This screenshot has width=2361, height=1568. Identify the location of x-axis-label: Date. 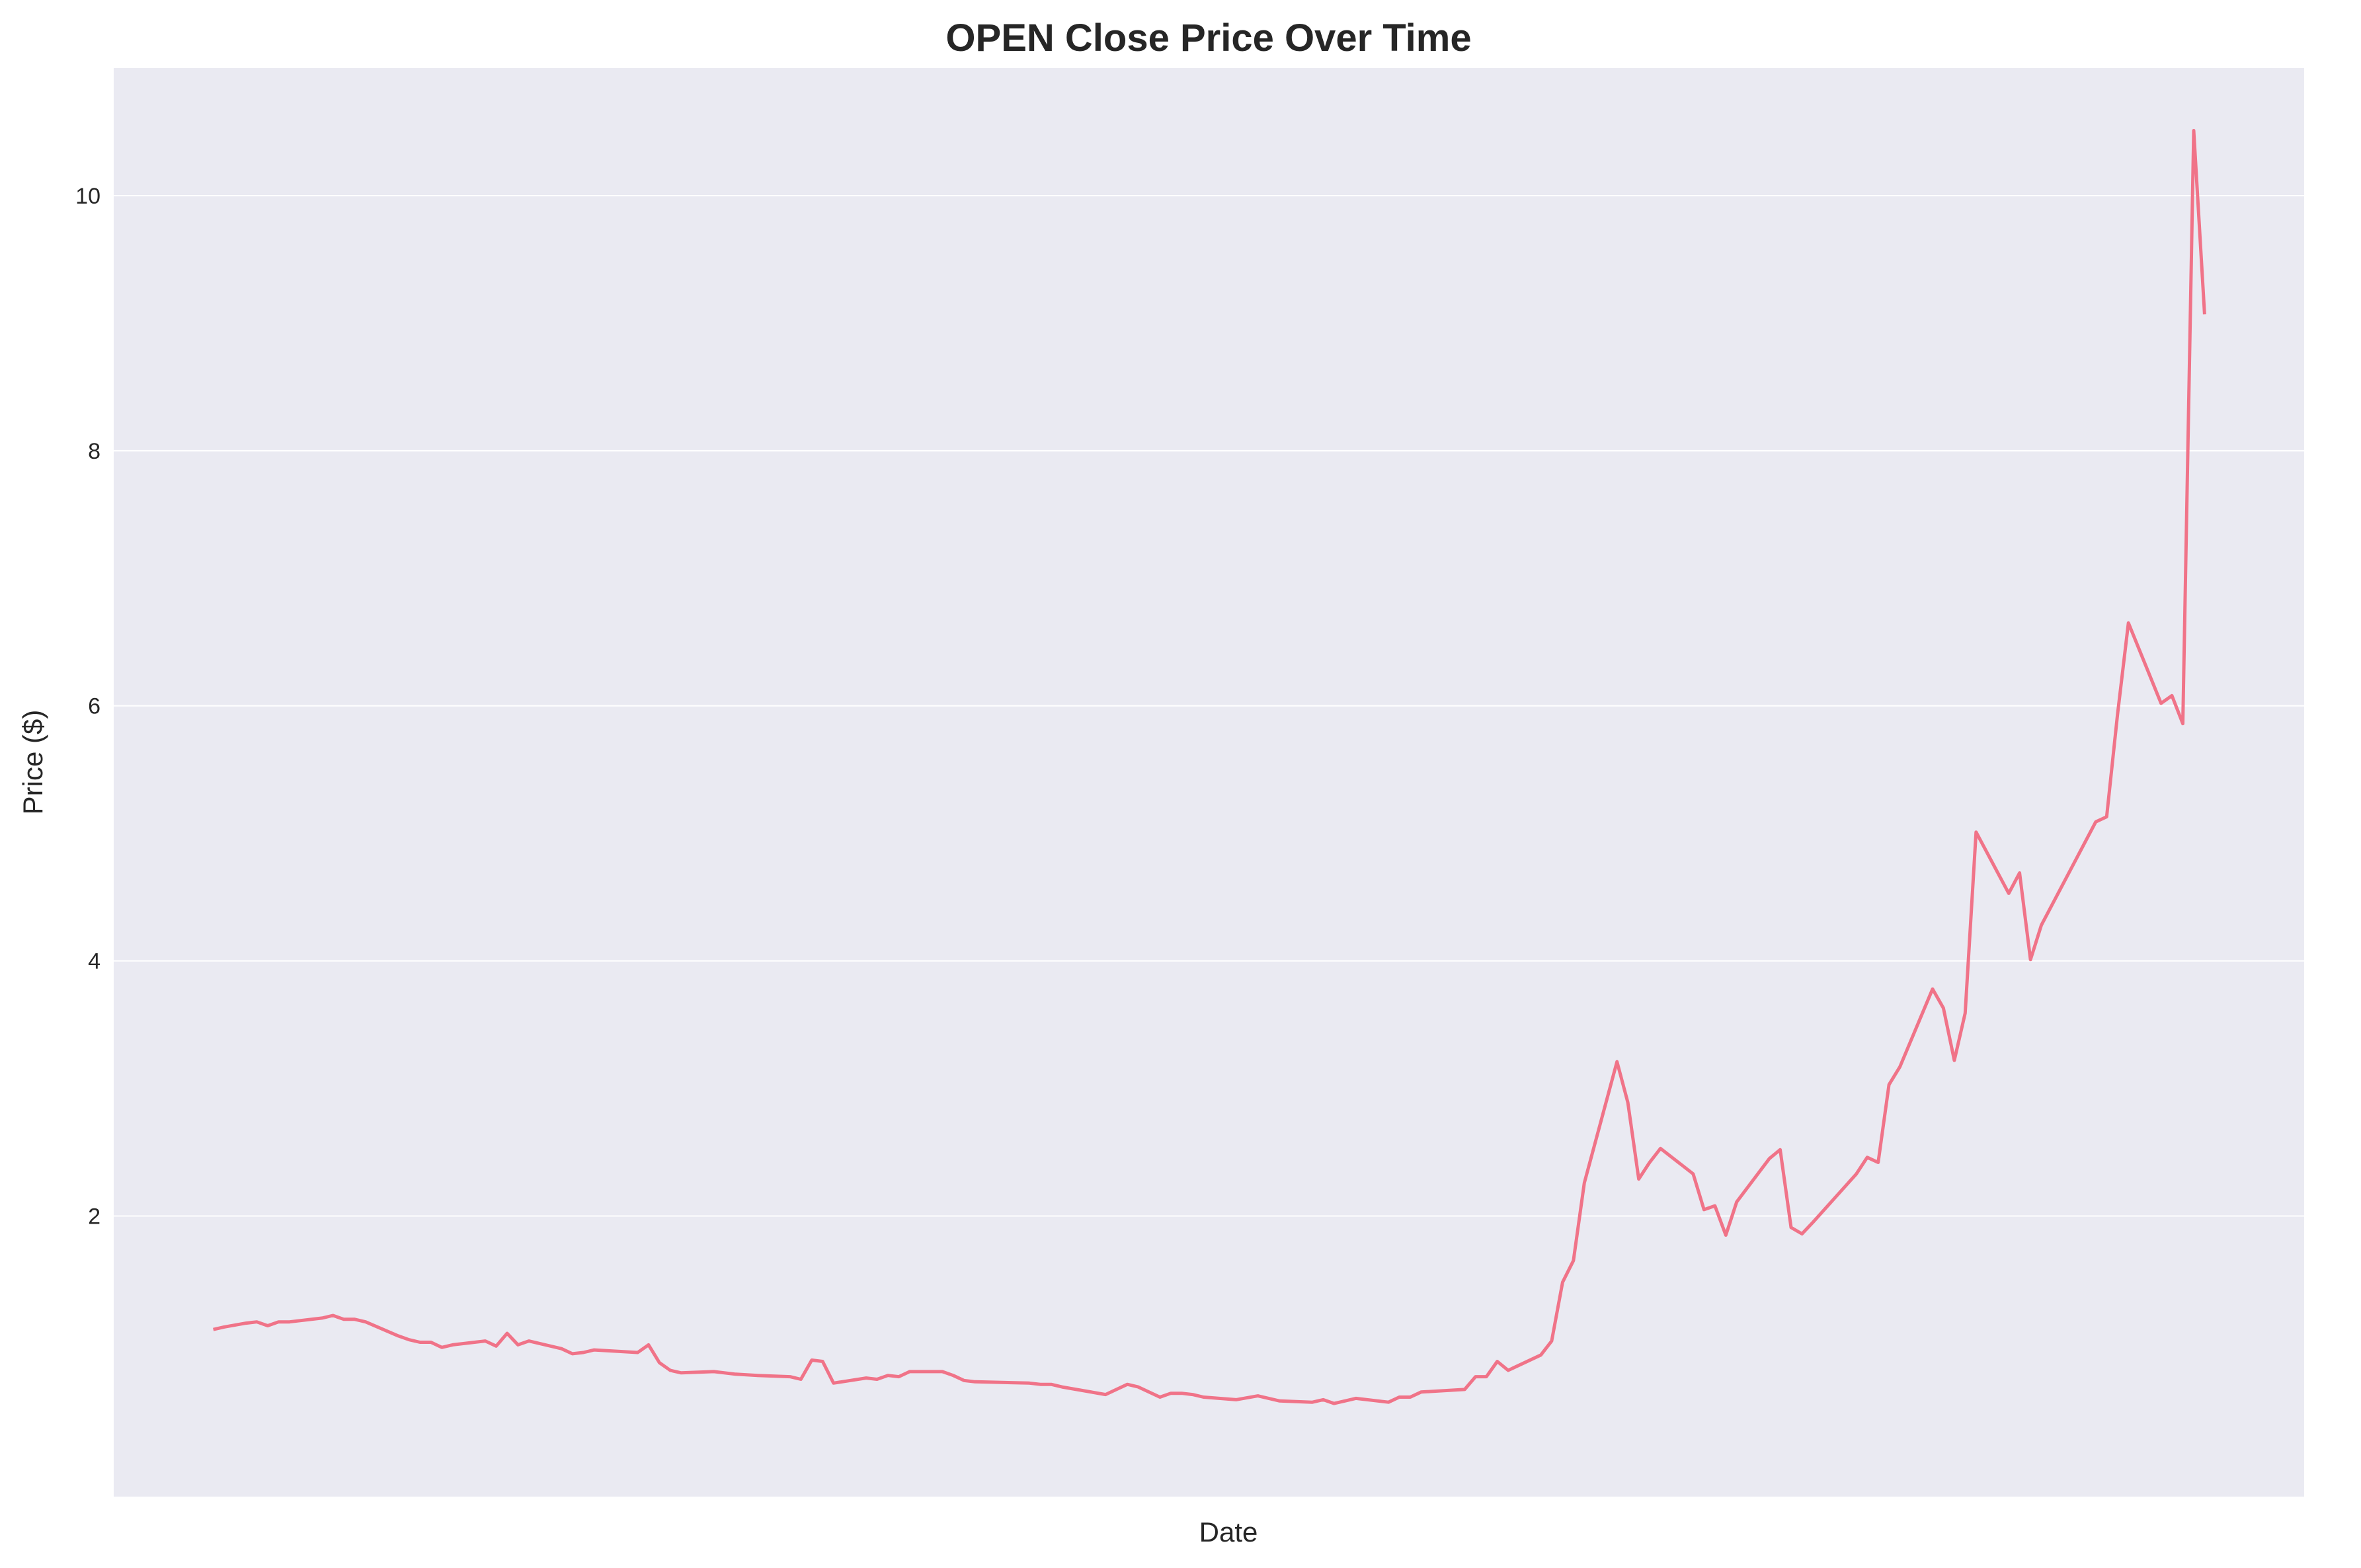
(1228, 1532).